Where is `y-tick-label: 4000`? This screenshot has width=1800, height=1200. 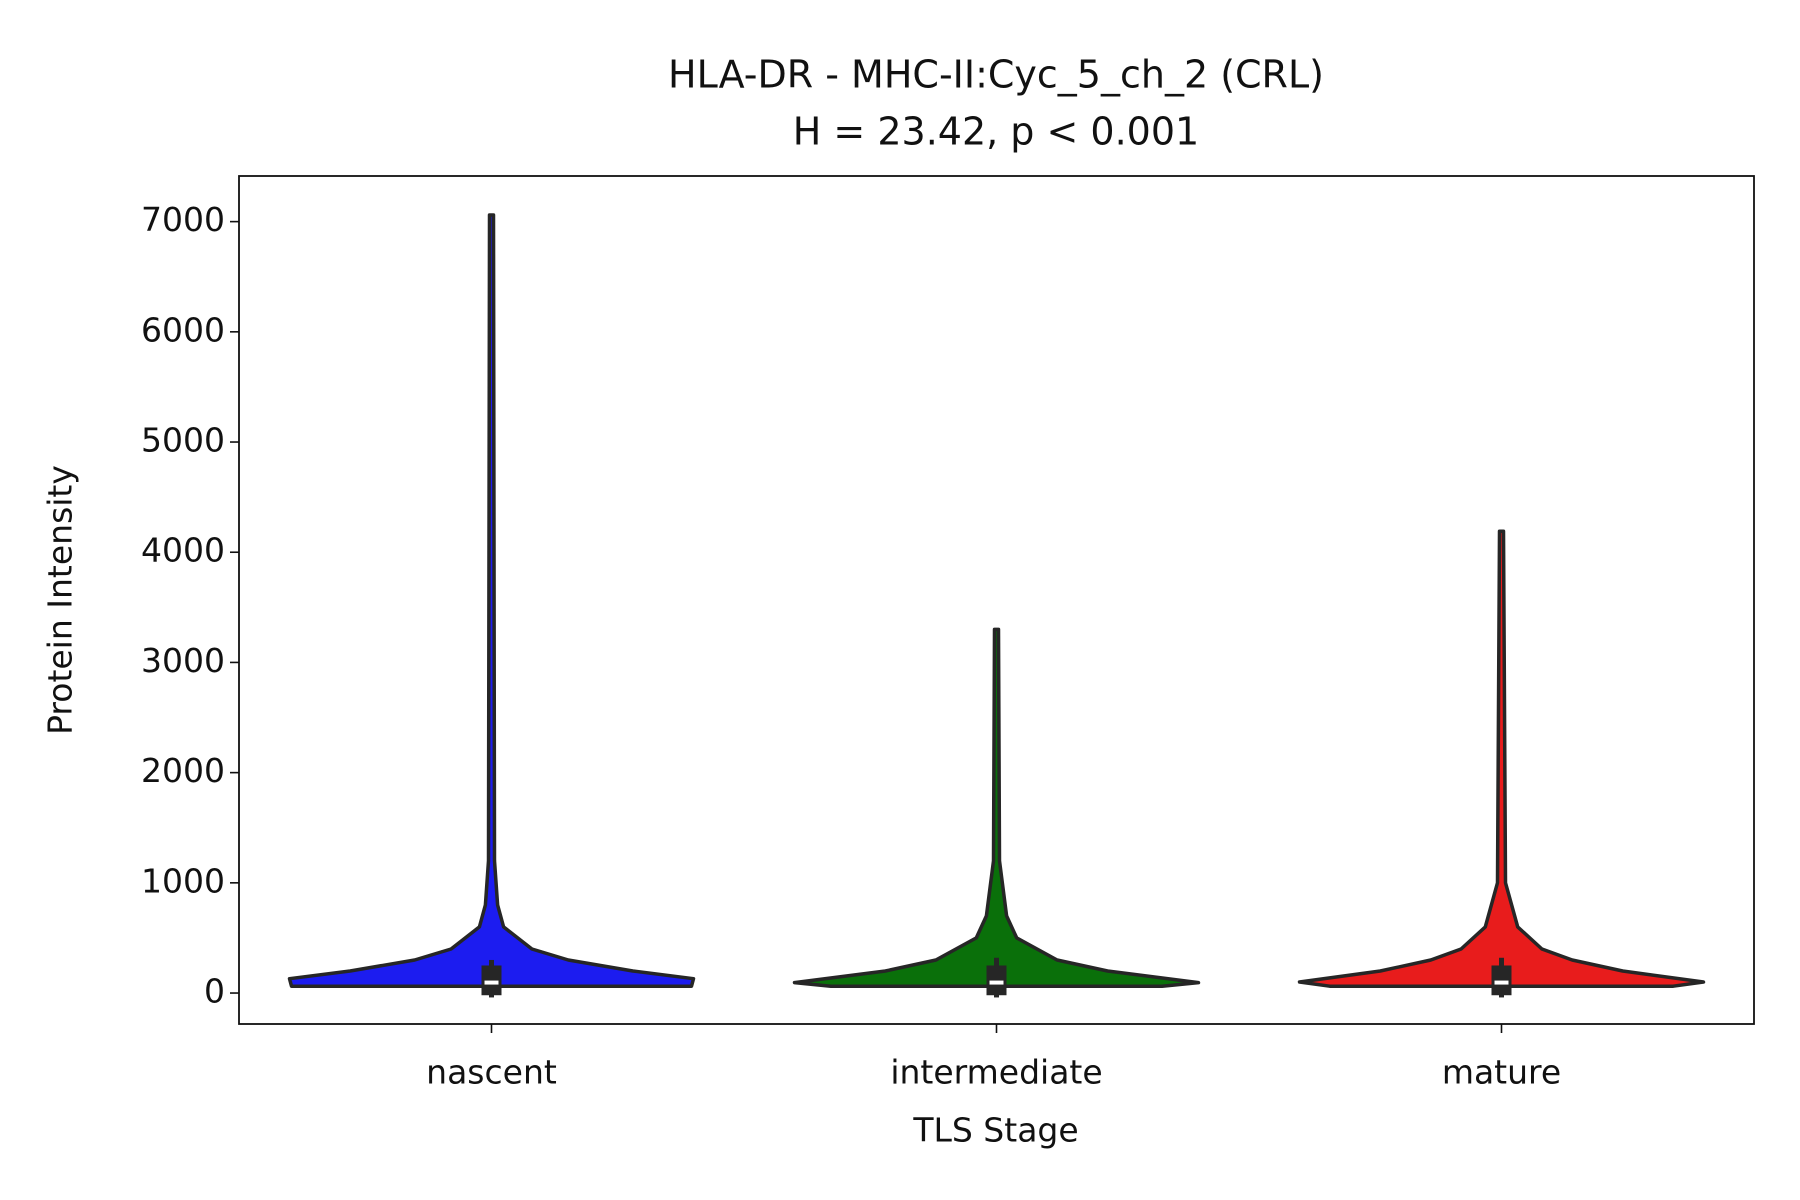
y-tick-label: 4000 is located at coordinates (183, 550).